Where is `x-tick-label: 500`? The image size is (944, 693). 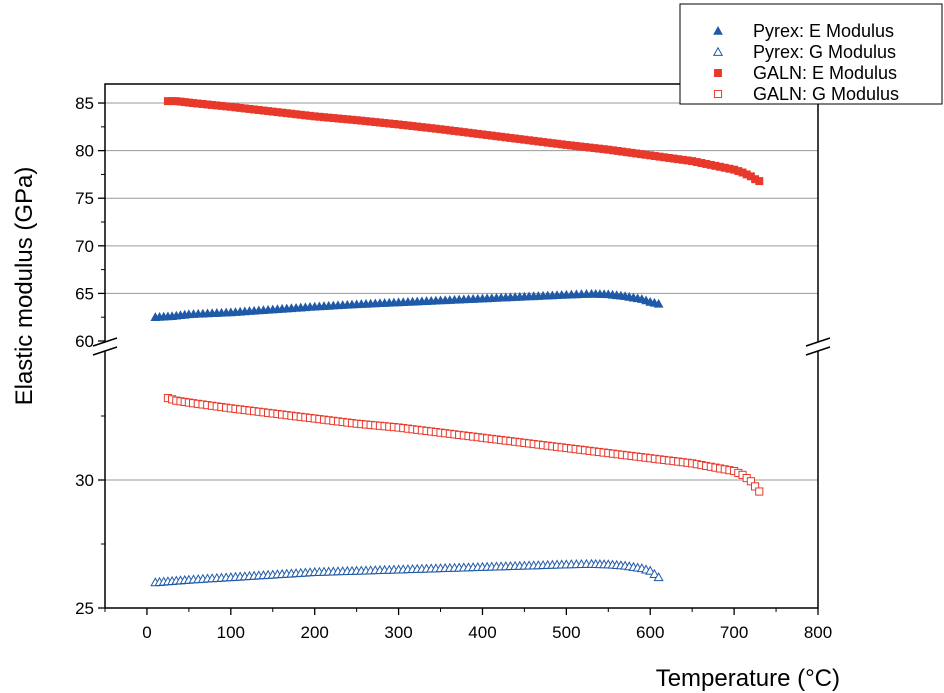
x-tick-label: 500 is located at coordinates (566, 632).